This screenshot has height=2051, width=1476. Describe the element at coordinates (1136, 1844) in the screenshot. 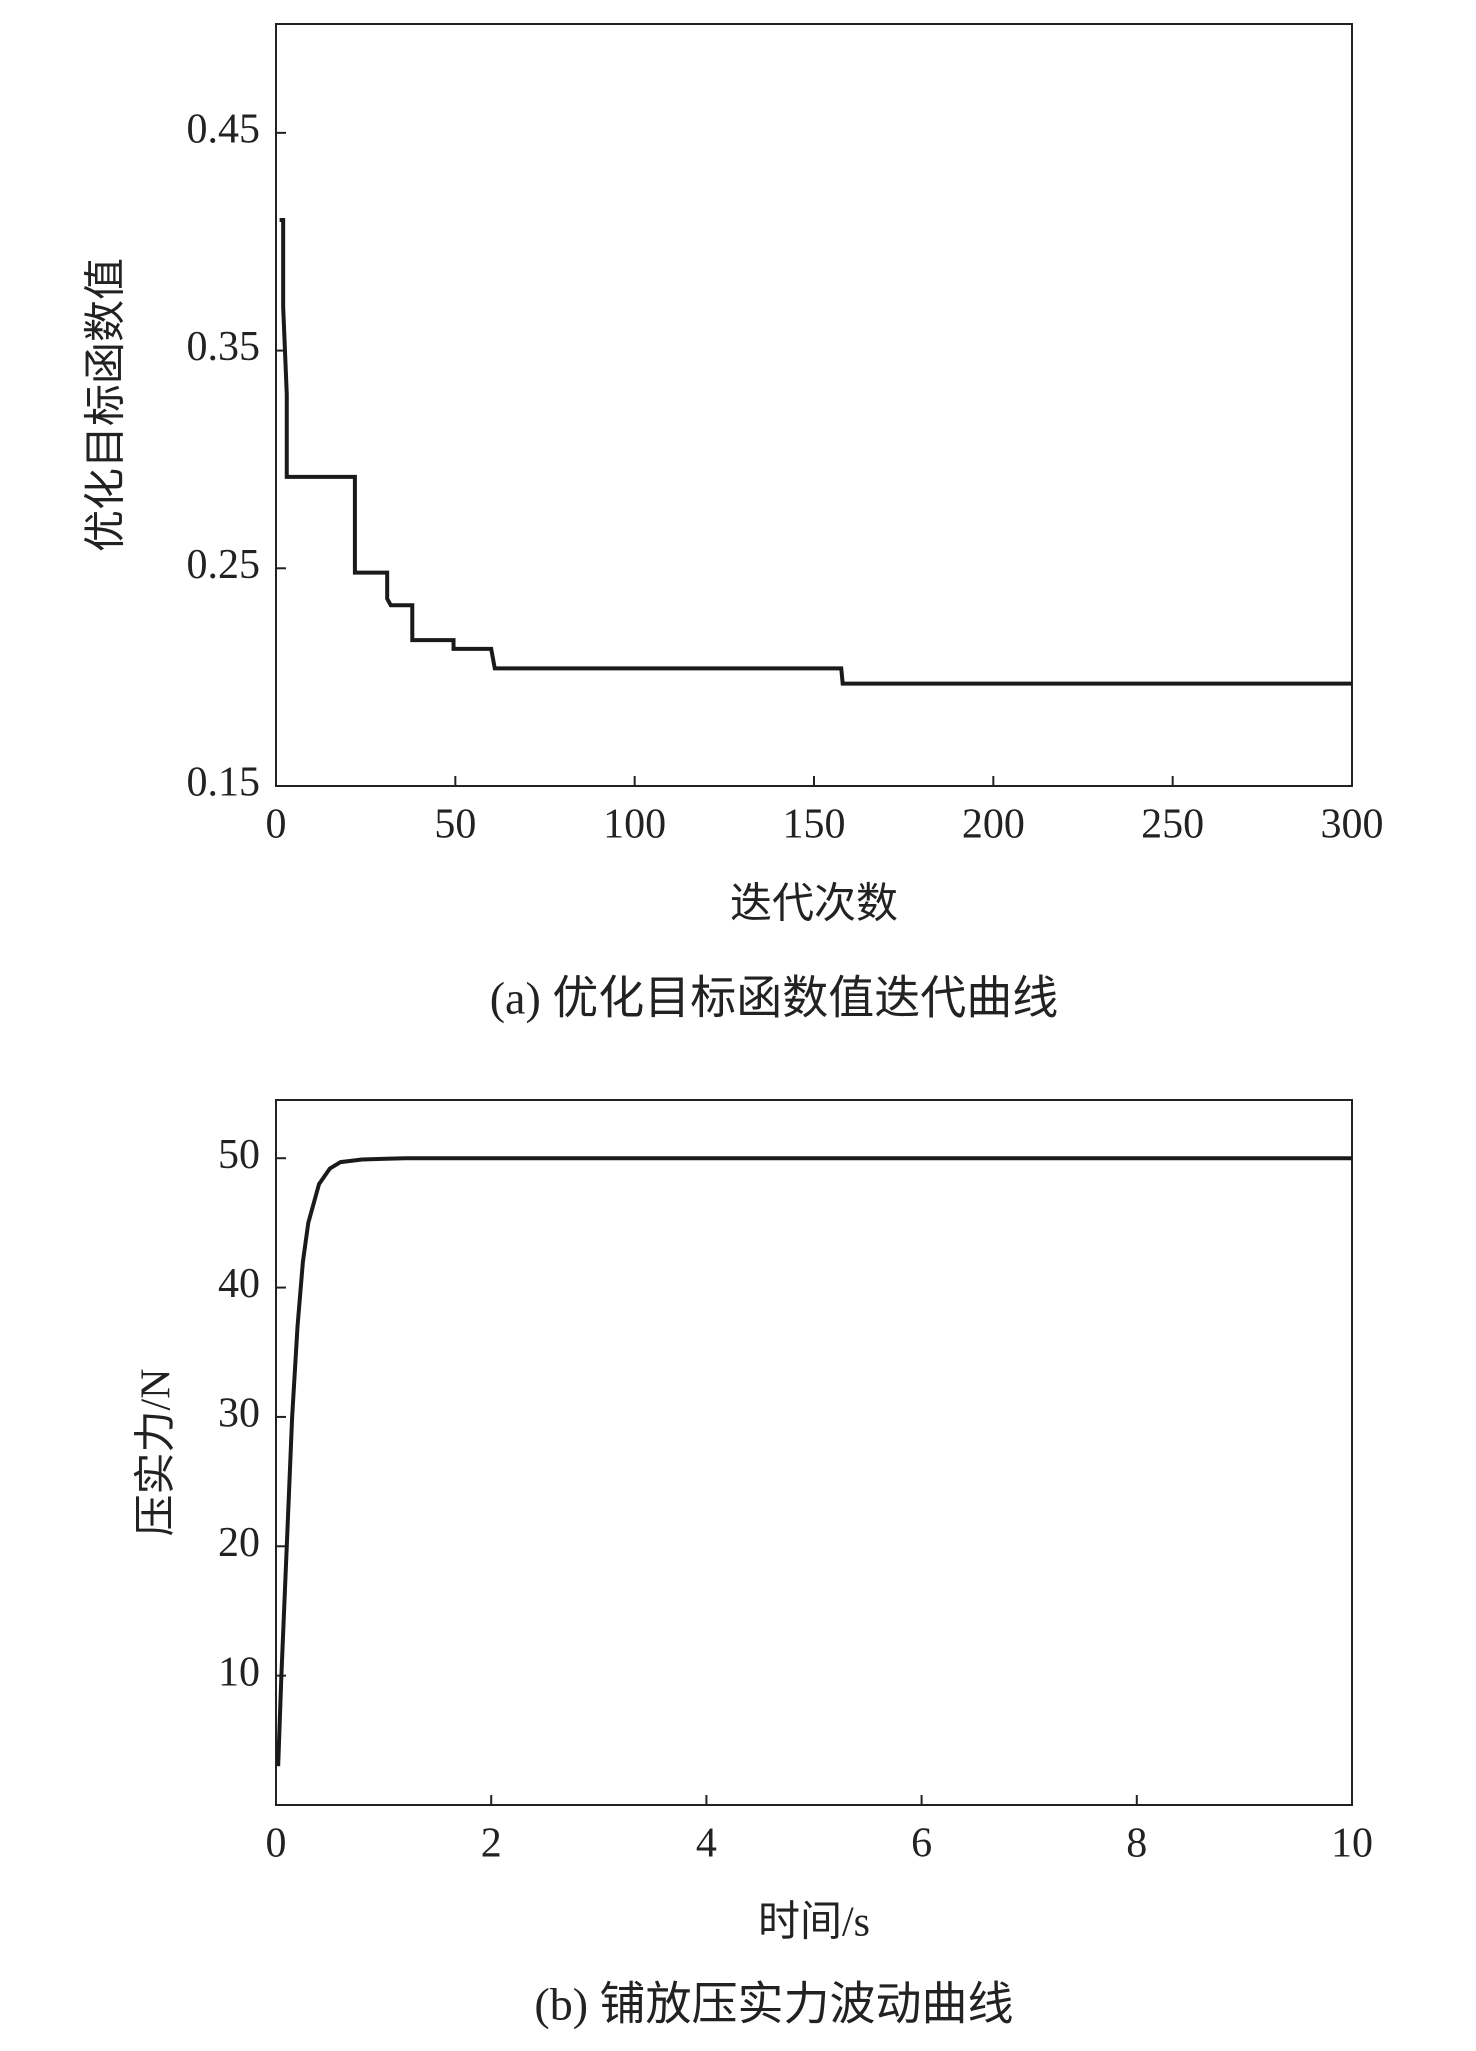

I see `x-tick-label: 8` at that location.